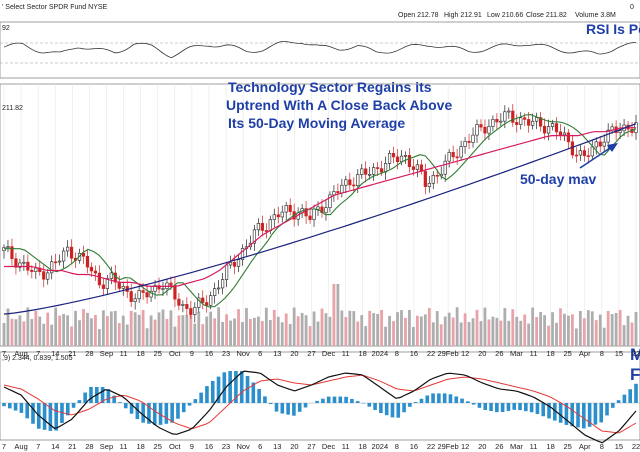 This screenshot has width=640, height=452. Describe the element at coordinates (4, 446) in the screenshot. I see `x-tick-label: 7` at that location.